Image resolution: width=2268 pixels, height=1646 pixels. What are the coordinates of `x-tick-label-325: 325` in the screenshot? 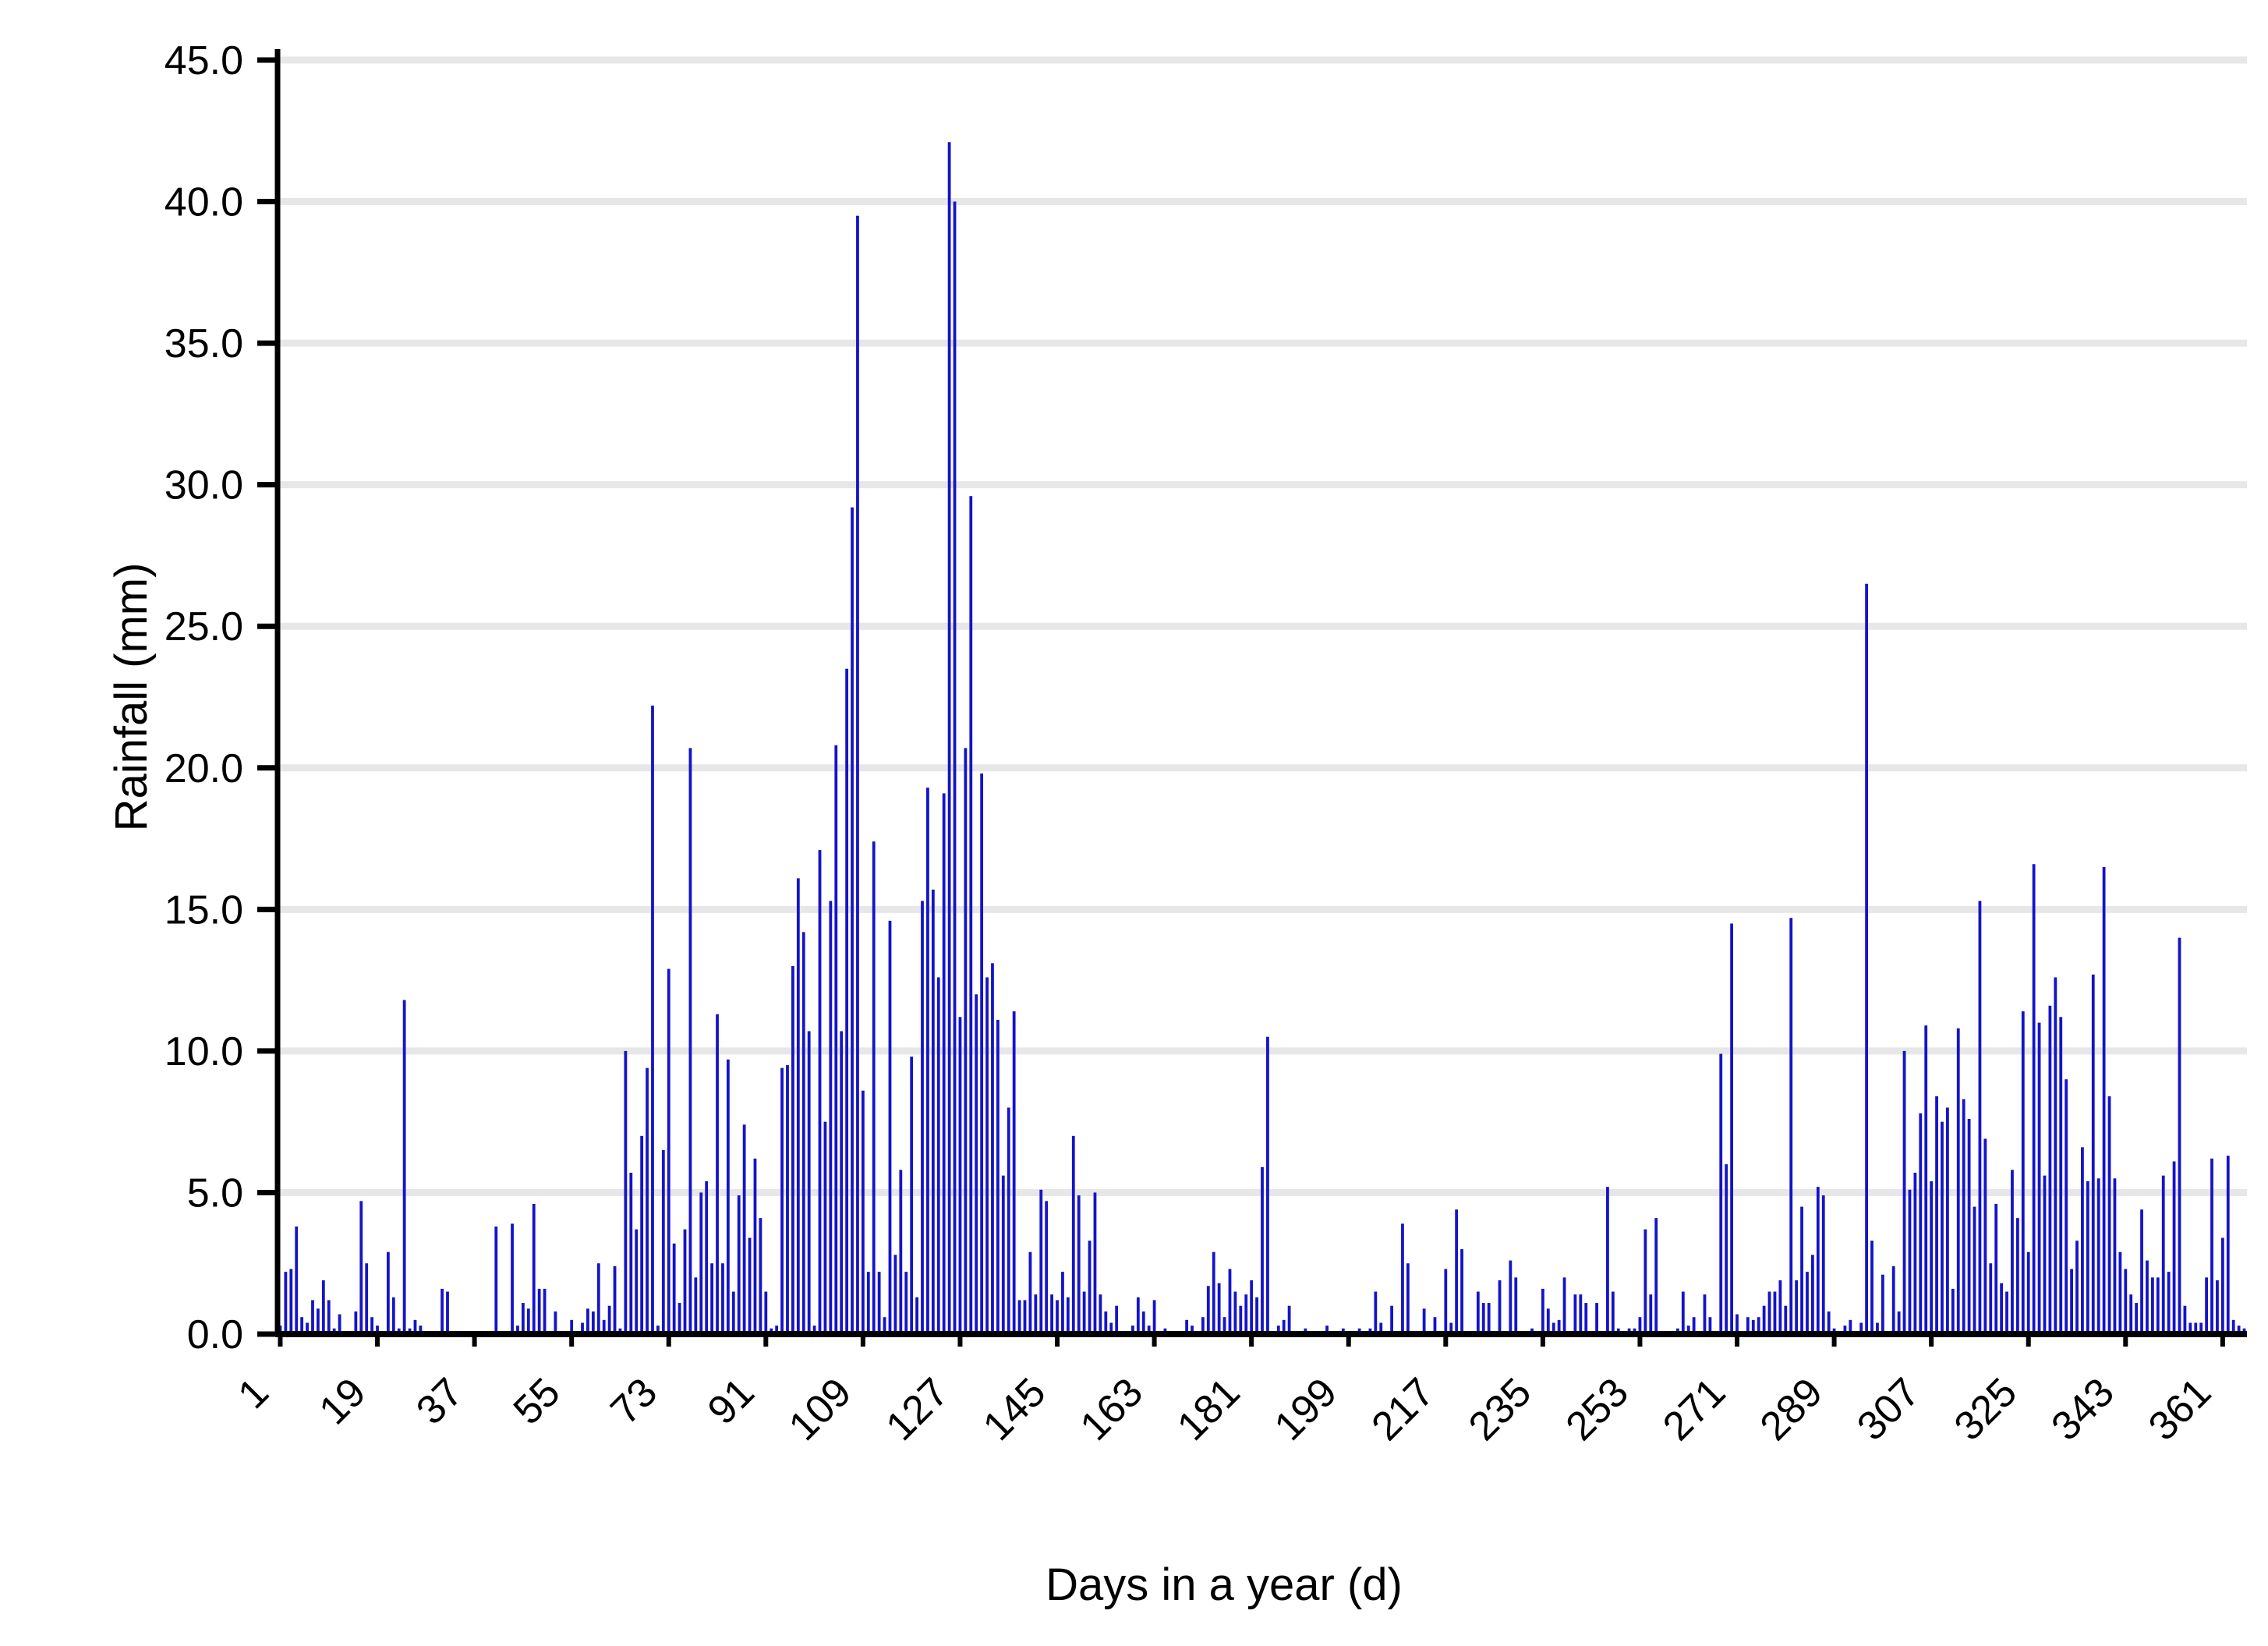 It's located at (1986, 1409).